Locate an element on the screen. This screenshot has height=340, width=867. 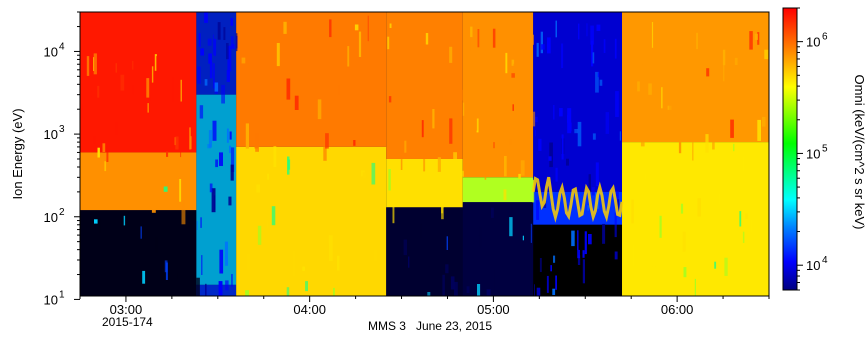
colorbar-tick-exponent: 6 is located at coordinates (825, 37).